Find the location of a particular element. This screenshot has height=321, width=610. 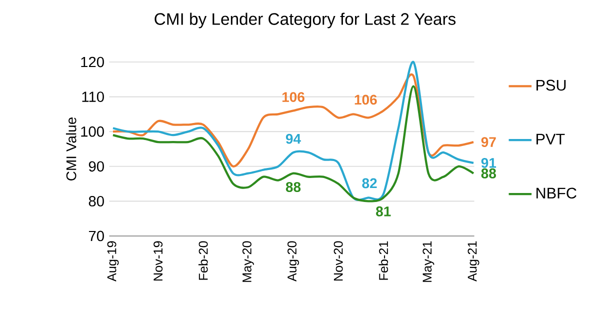

x-tick-label: Feb-20 is located at coordinates (203, 260).